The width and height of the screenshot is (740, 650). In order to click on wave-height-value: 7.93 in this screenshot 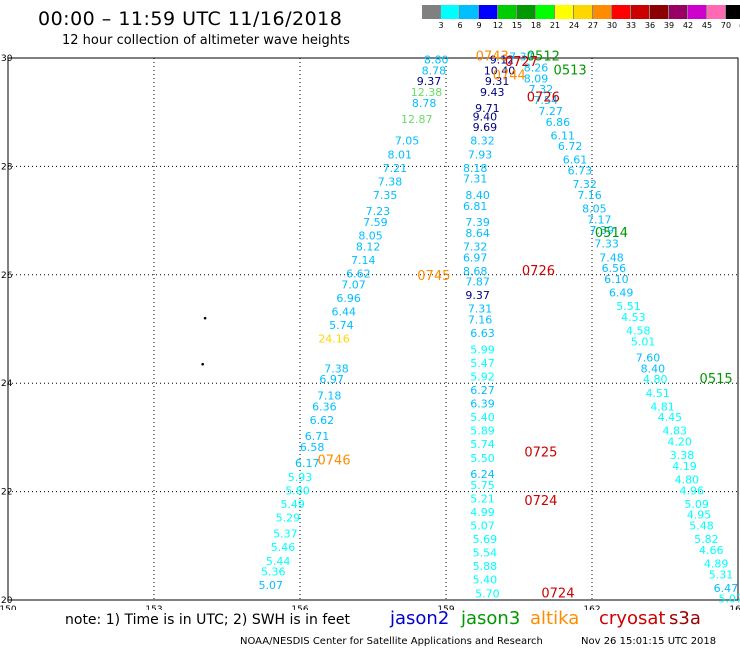, I will do `click(480, 154)`.